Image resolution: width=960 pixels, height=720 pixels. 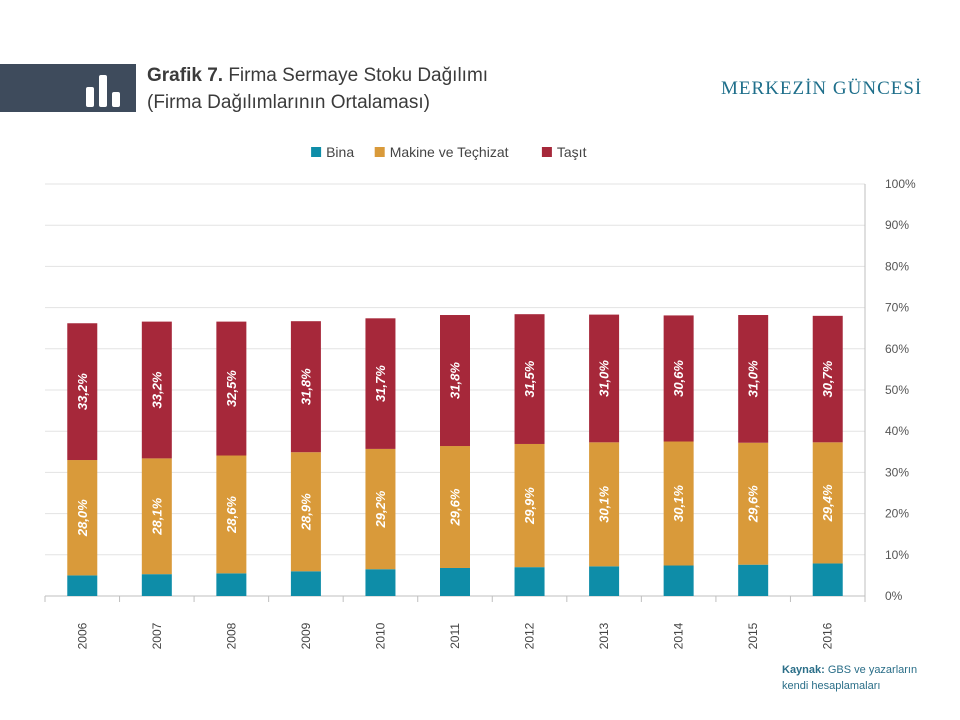 I want to click on bar-bina-2006, so click(x=82, y=585).